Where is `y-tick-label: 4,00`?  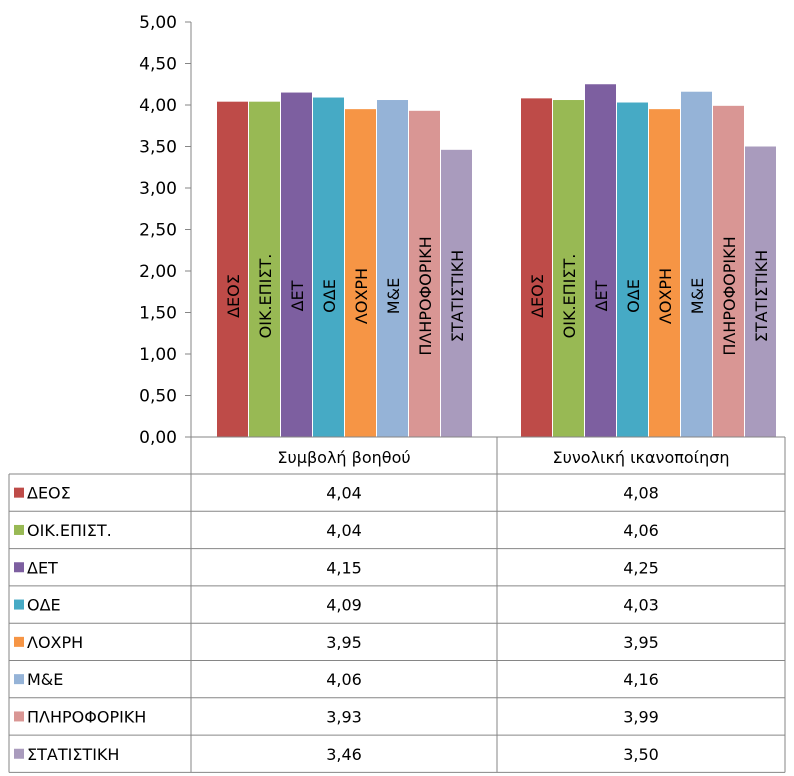
y-tick-label: 4,00 is located at coordinates (158, 106).